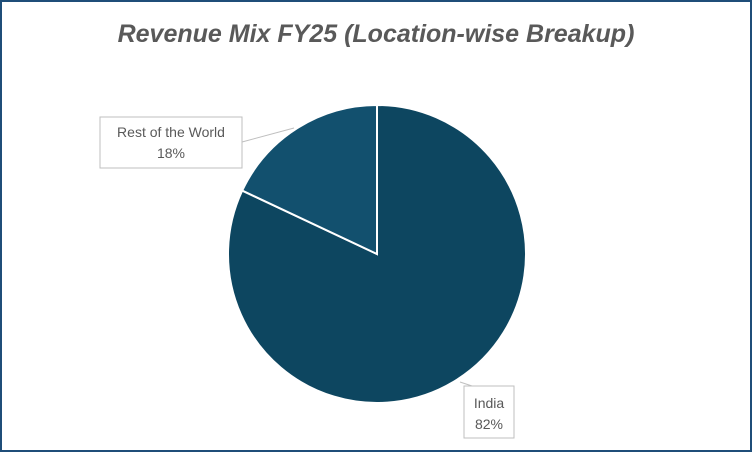 The image size is (752, 452). What do you see at coordinates (171, 153) in the screenshot?
I see `slice-percent-rest-of-world: 18%` at bounding box center [171, 153].